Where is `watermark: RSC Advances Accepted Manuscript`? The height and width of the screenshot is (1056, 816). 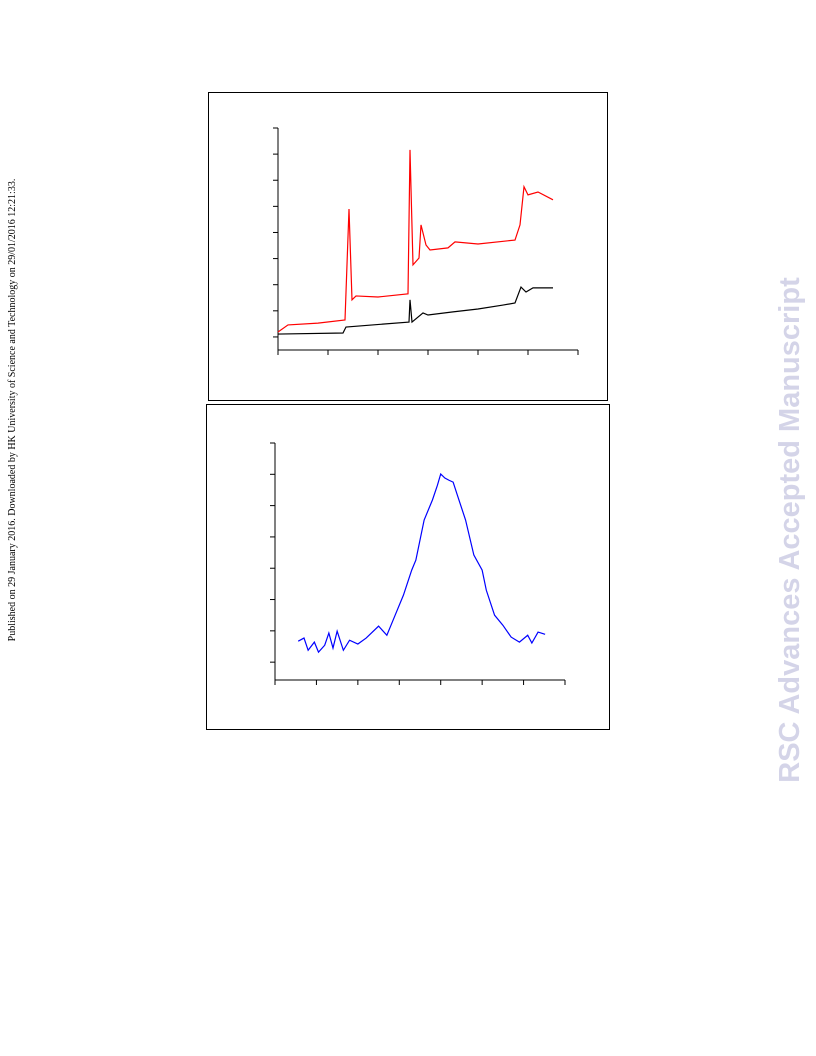
watermark: RSC Advances Accepted Manuscript is located at coordinates (790, 530).